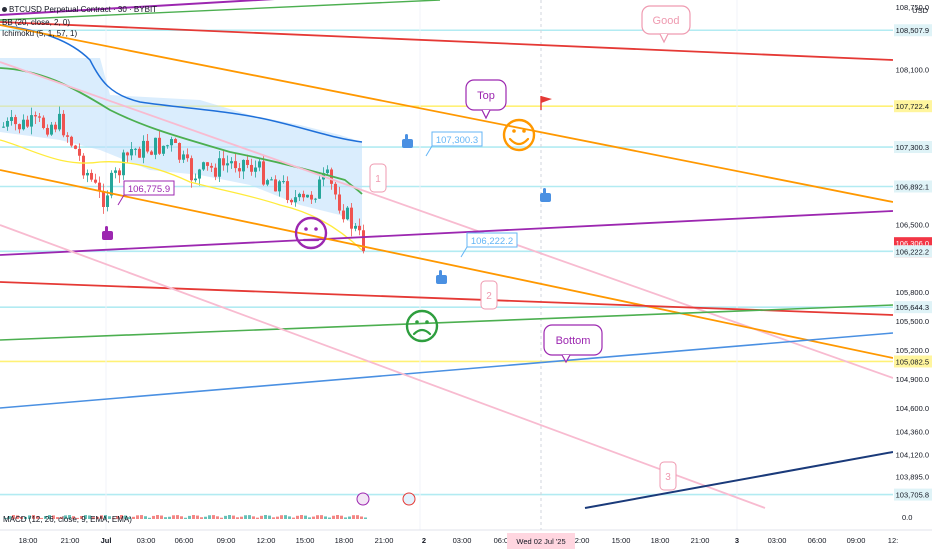 The height and width of the screenshot is (555, 932). What do you see at coordinates (39, 33) in the screenshot?
I see `indicator-legend-ichimoku: Ichimoku (5, 1, 57, 1)` at bounding box center [39, 33].